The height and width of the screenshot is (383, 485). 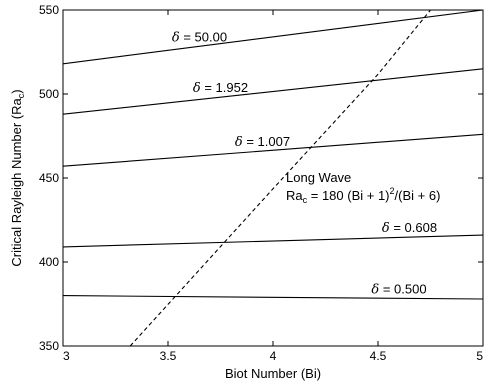 I want to click on y-axis-label-sub: c, so click(x=21, y=95).